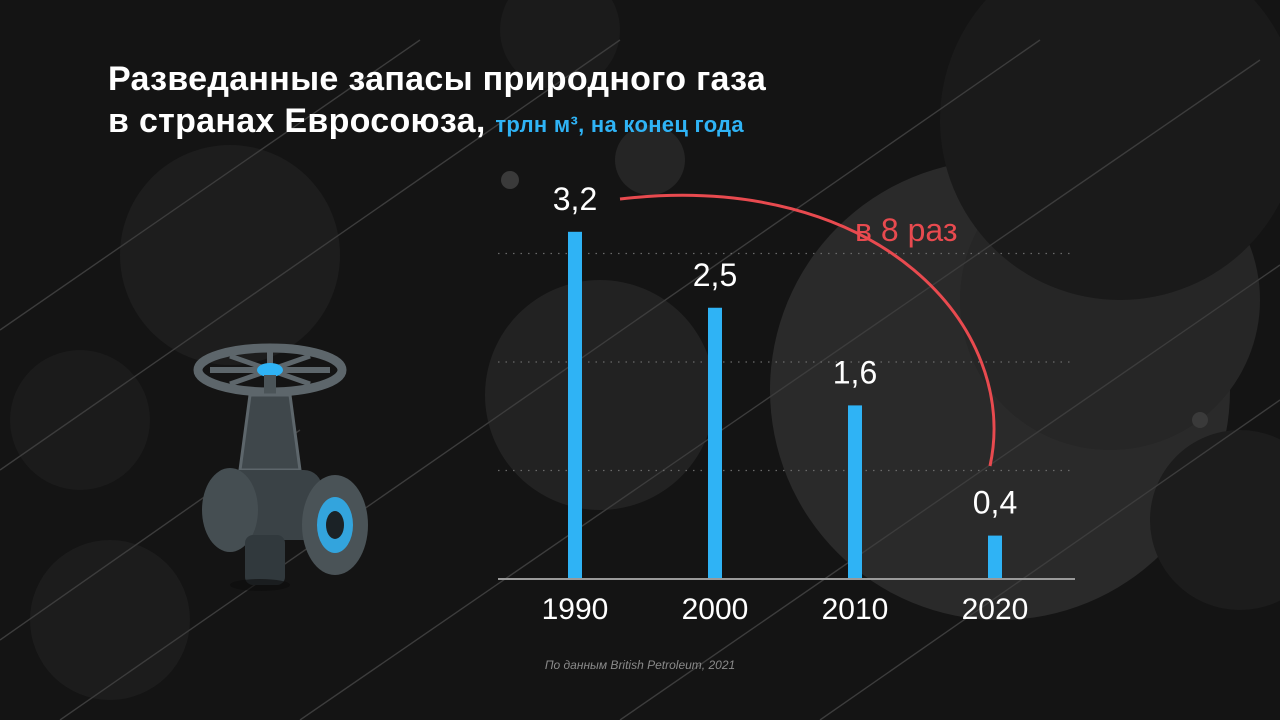 The width and height of the screenshot is (1280, 720). Describe the element at coordinates (575, 199) in the screenshot. I see `value-label-1990: 3,2` at that location.